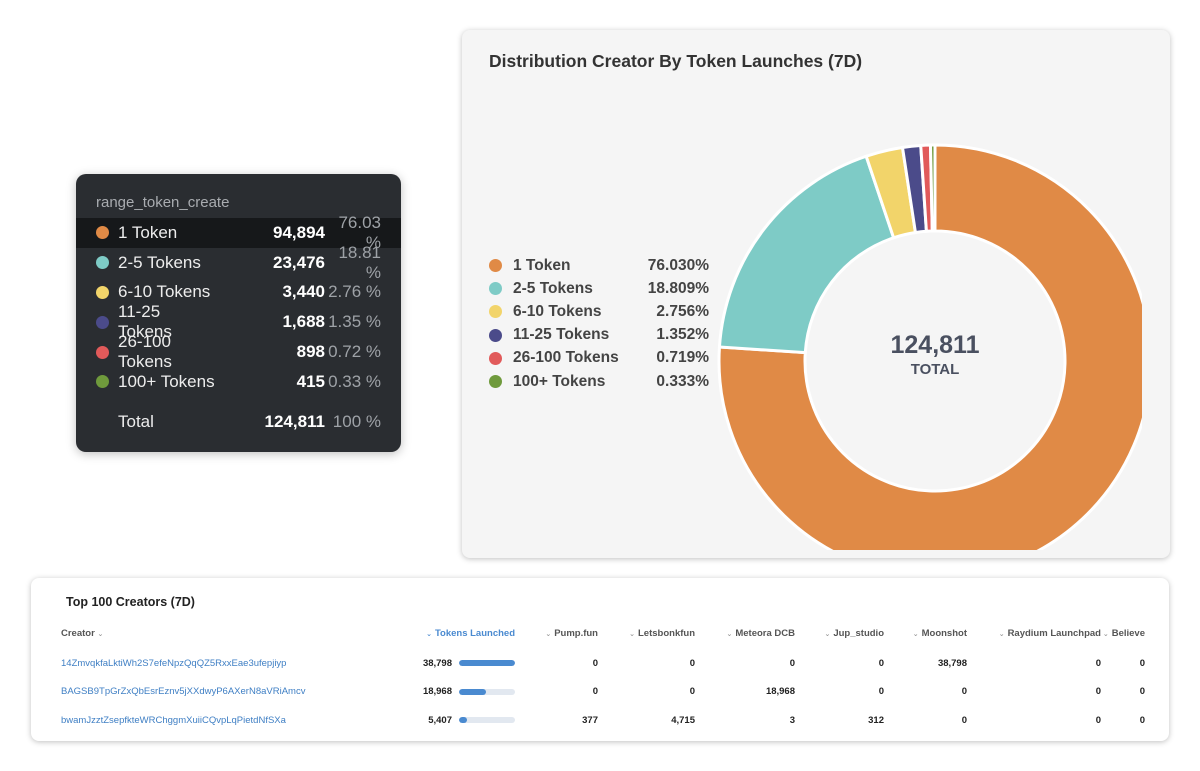 The image size is (1200, 771). What do you see at coordinates (463, 720) in the screenshot?
I see `tokens-launched-bar-fill` at bounding box center [463, 720].